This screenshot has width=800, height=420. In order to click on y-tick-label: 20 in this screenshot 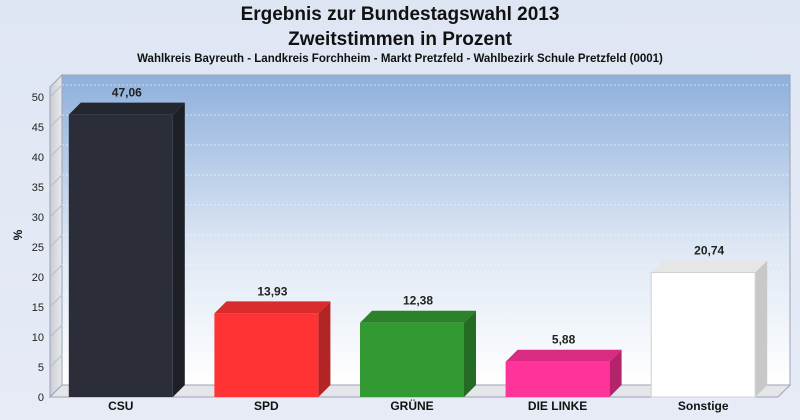, I will do `click(38, 278)`.